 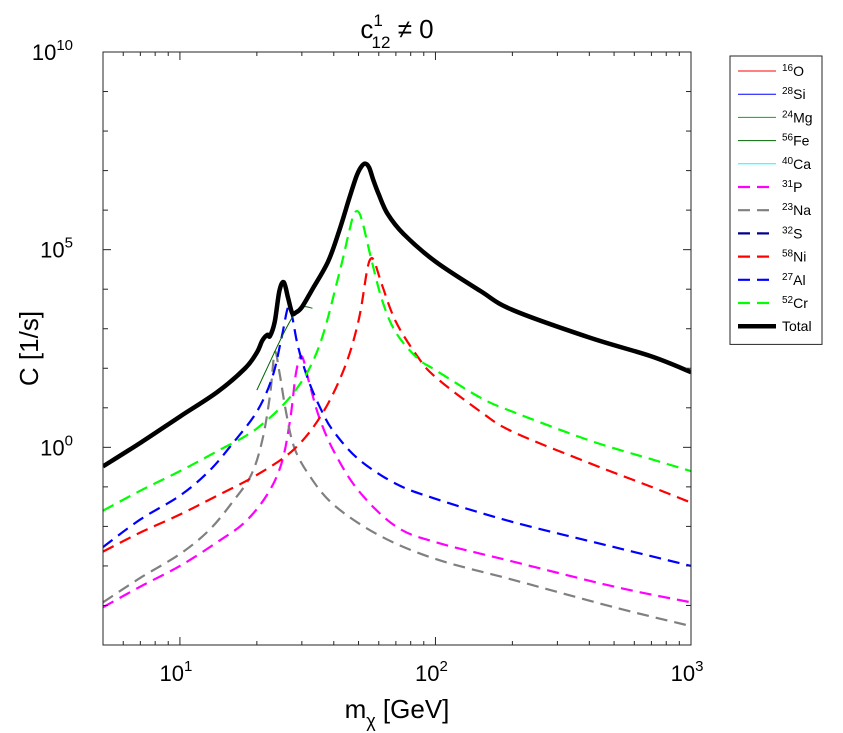 What do you see at coordinates (794, 257) in the screenshot?
I see `legend-label-ni: 58Ni` at bounding box center [794, 257].